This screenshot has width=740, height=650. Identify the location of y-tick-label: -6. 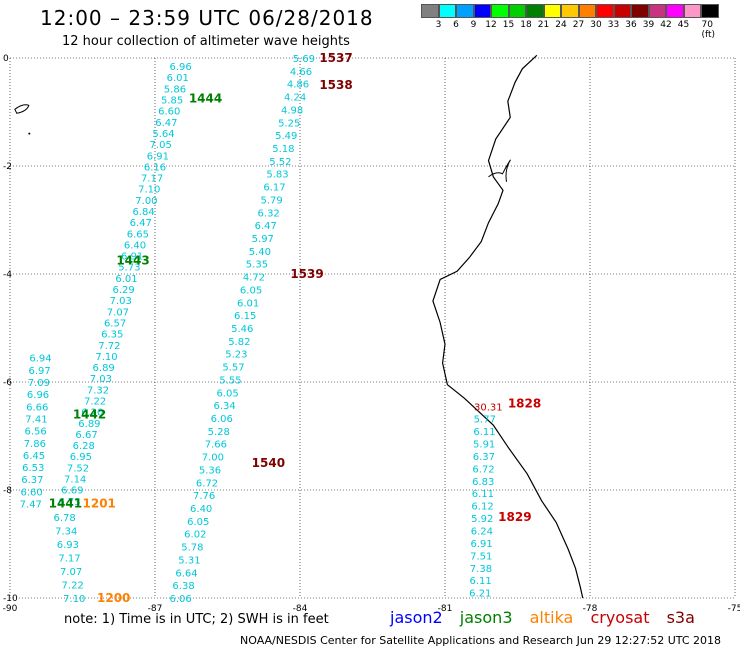
(7, 383).